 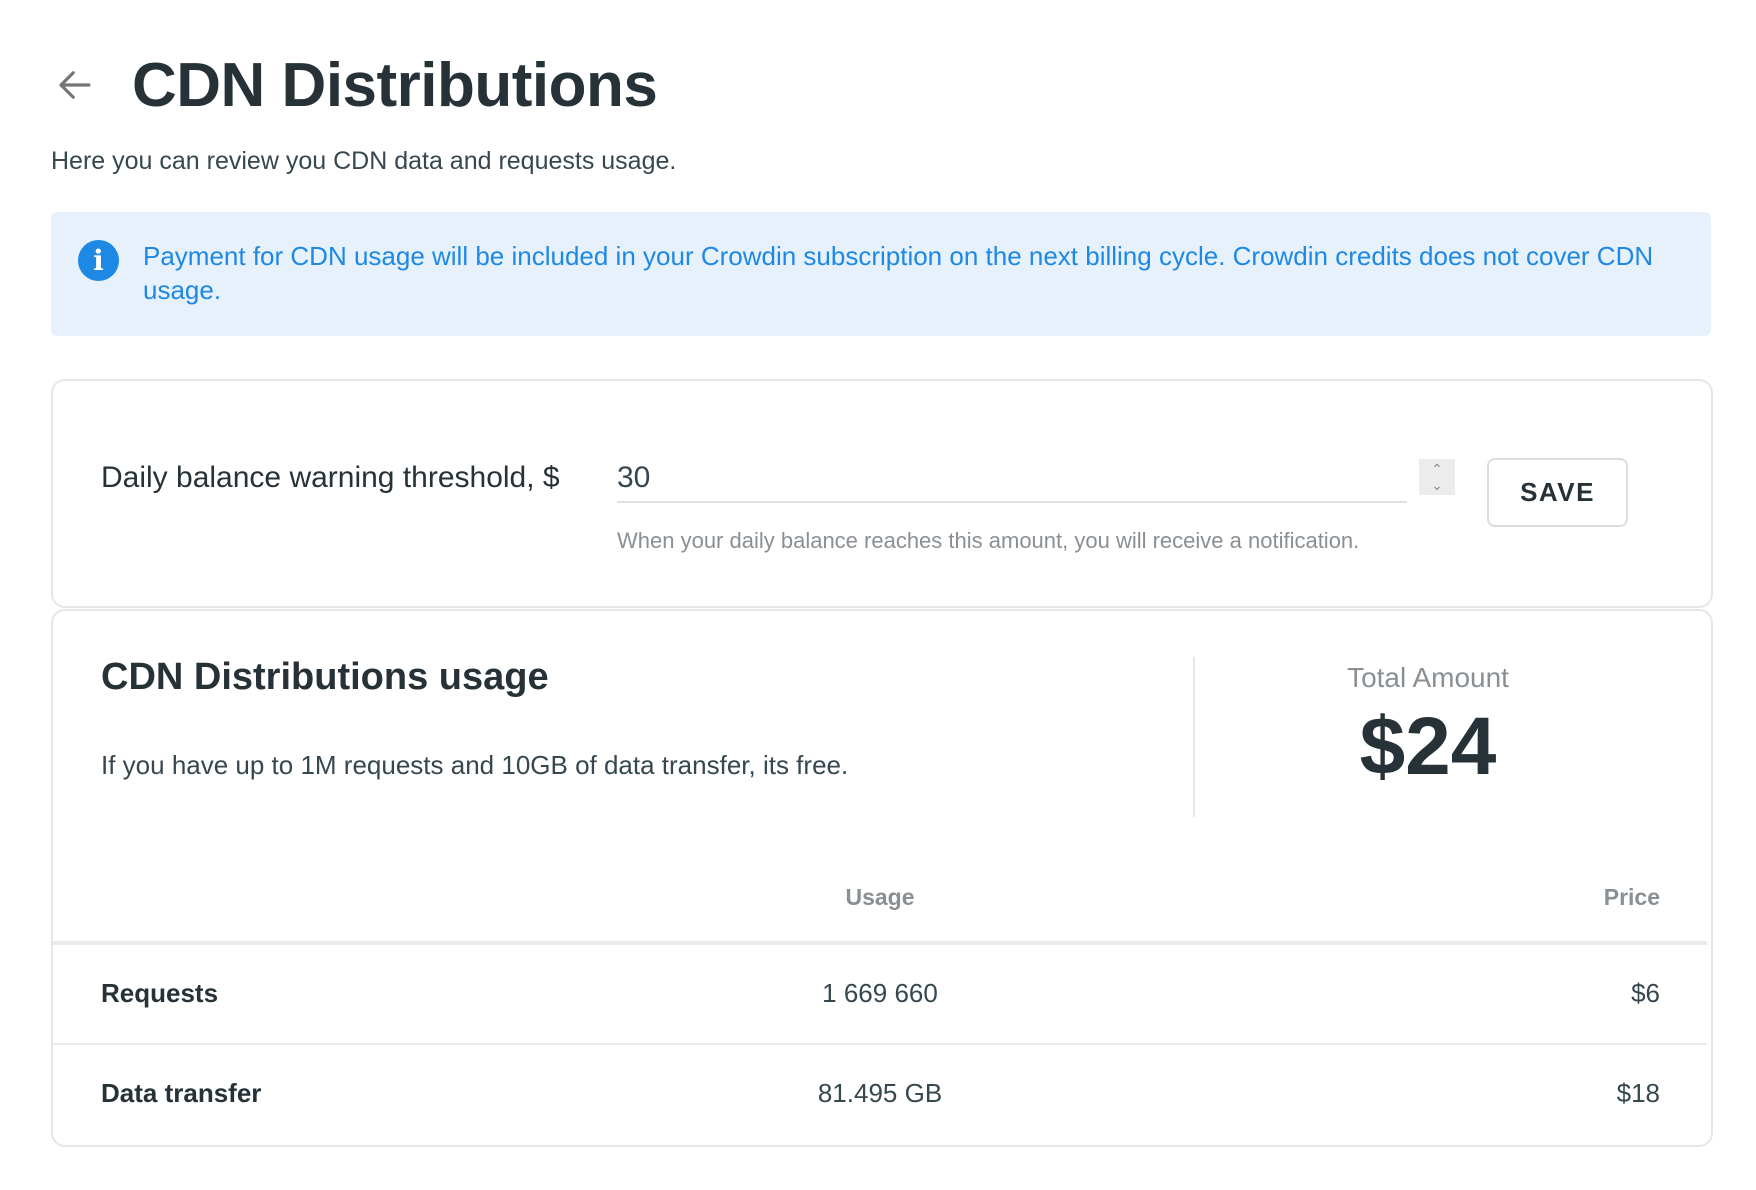 What do you see at coordinates (160, 993) in the screenshot?
I see `row-requests-label: Requests` at bounding box center [160, 993].